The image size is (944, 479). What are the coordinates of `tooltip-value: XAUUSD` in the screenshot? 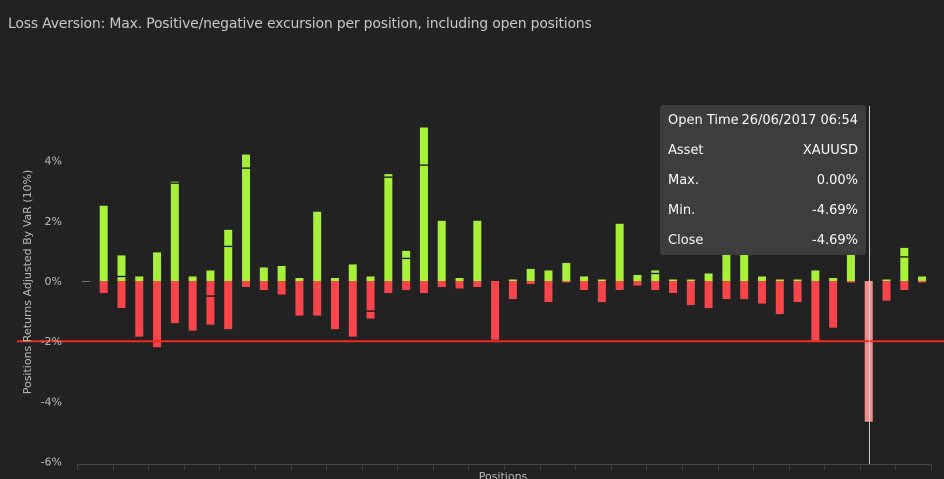 It's located at (830, 150).